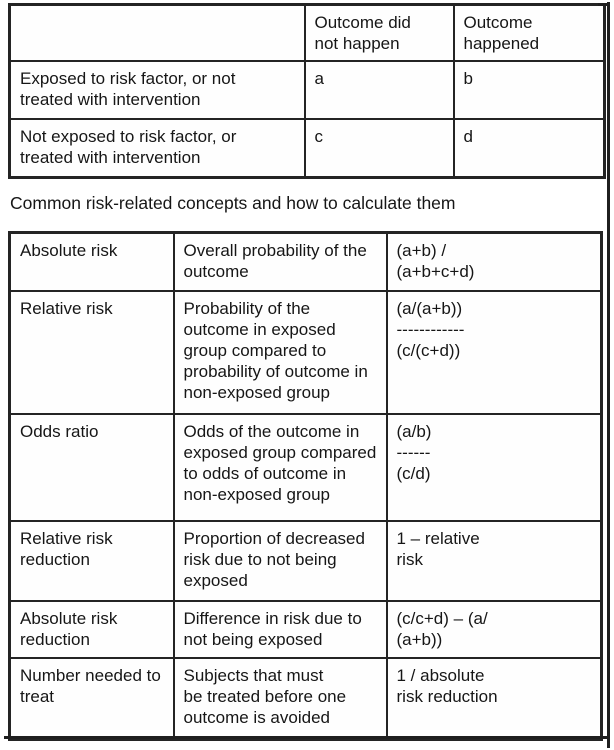 Image resolution: width=614 pixels, height=750 pixels. I want to click on concept-formula: 1 – relative risk, so click(494, 561).